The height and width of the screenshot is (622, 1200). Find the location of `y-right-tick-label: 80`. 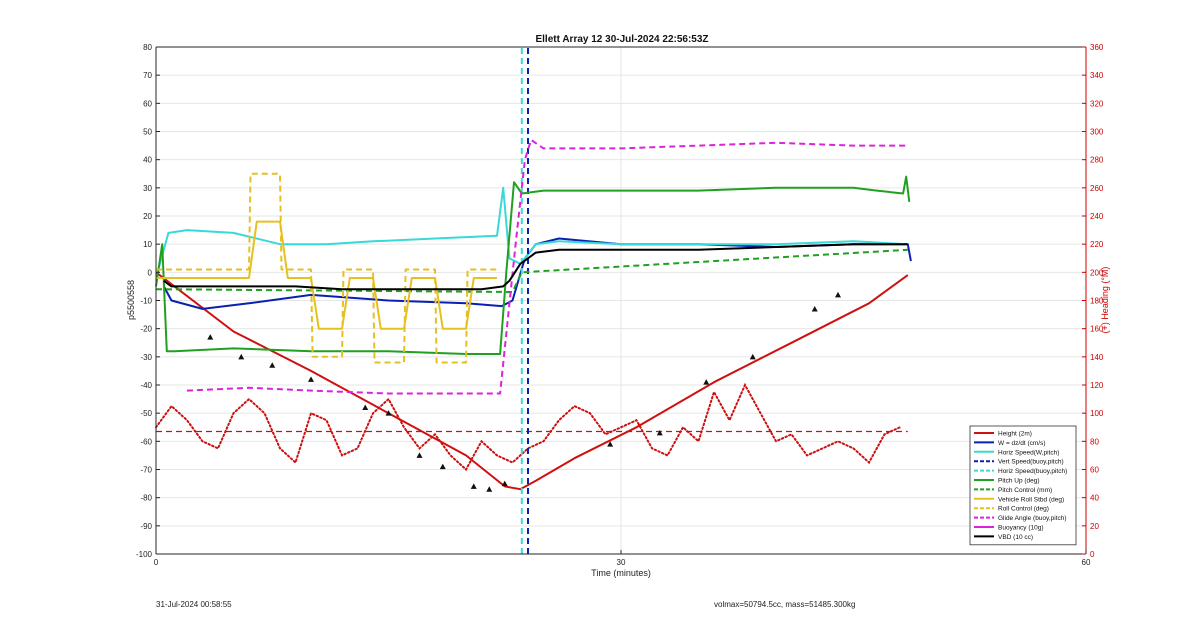

y-right-tick-label: 80 is located at coordinates (1094, 441).